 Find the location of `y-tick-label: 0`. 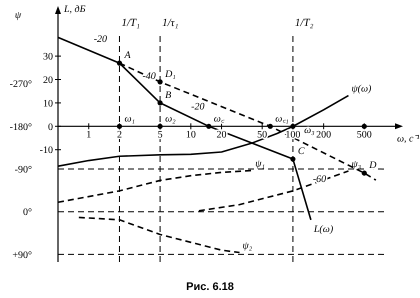

y-tick-label: 0 is located at coordinates (50, 127).